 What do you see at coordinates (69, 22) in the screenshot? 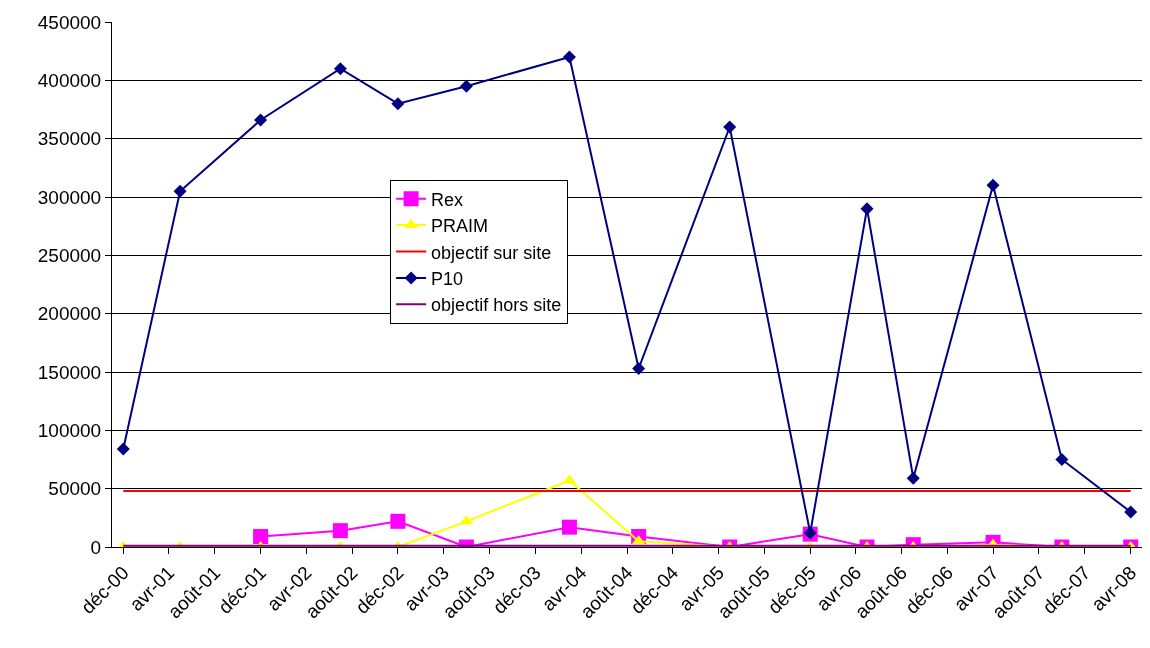
I see `y-tick-label: 450000` at bounding box center [69, 22].